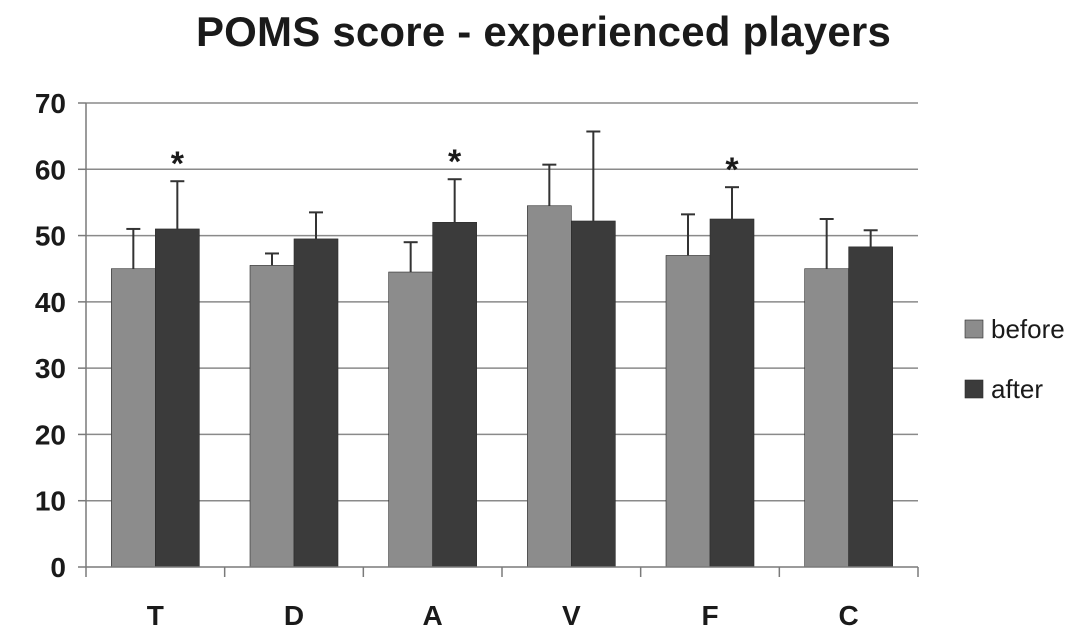  I want to click on y-tick-label: 60, so click(50, 169).